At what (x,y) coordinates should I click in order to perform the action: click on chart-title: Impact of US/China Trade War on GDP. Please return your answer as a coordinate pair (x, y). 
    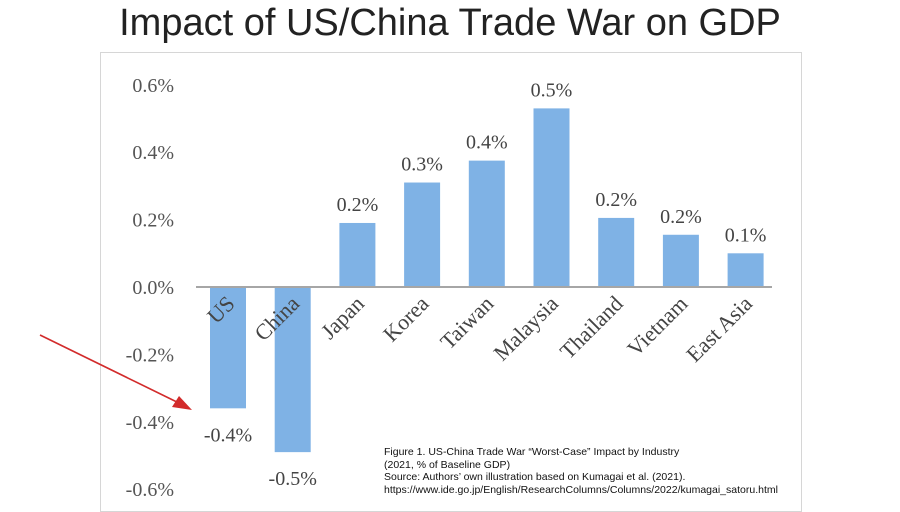
    Looking at the image, I should click on (450, 23).